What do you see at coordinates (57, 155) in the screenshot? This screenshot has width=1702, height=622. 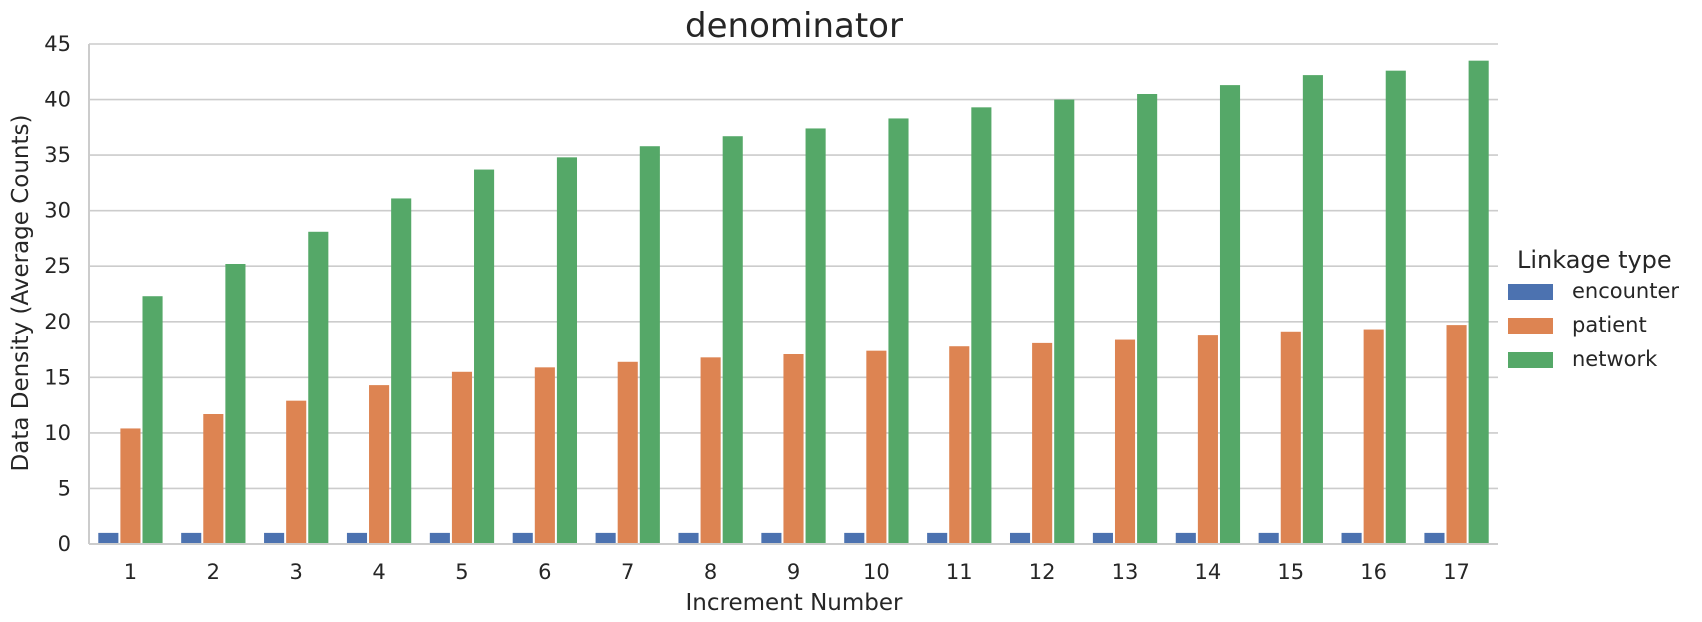 I see `y-tick-label: 35` at bounding box center [57, 155].